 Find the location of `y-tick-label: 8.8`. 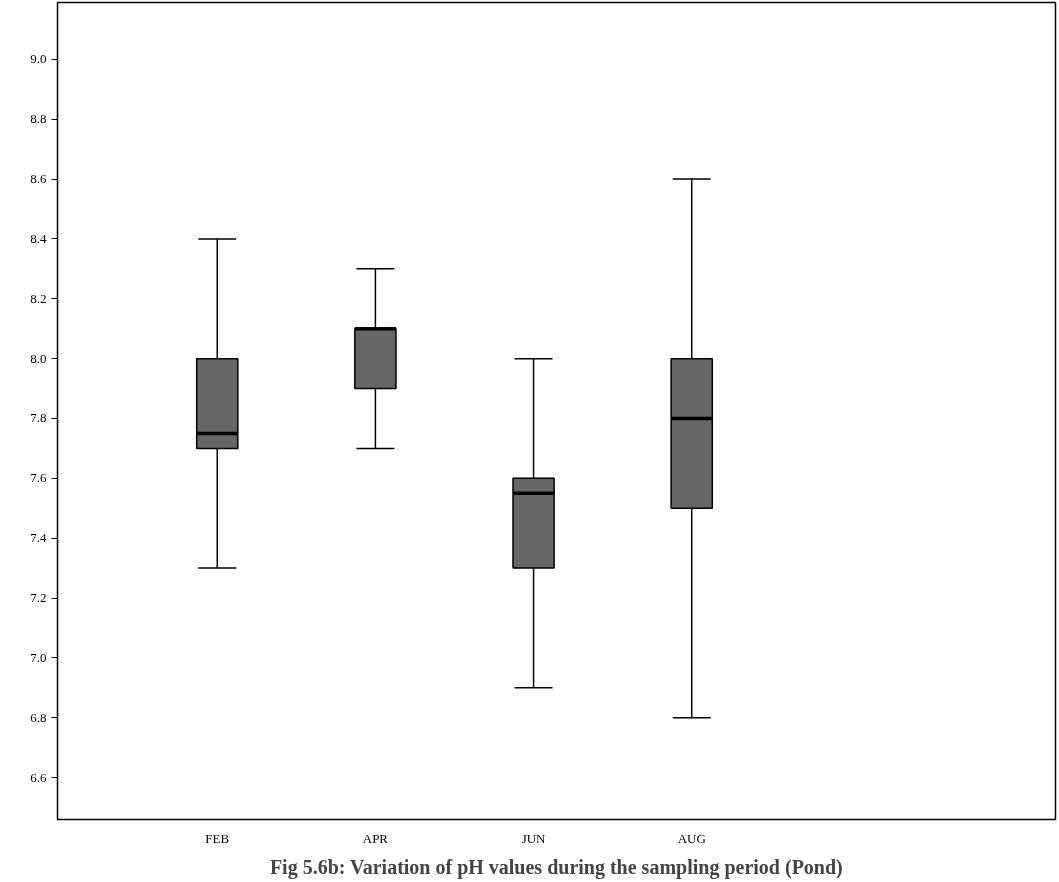

y-tick-label: 8.8 is located at coordinates (38, 119).